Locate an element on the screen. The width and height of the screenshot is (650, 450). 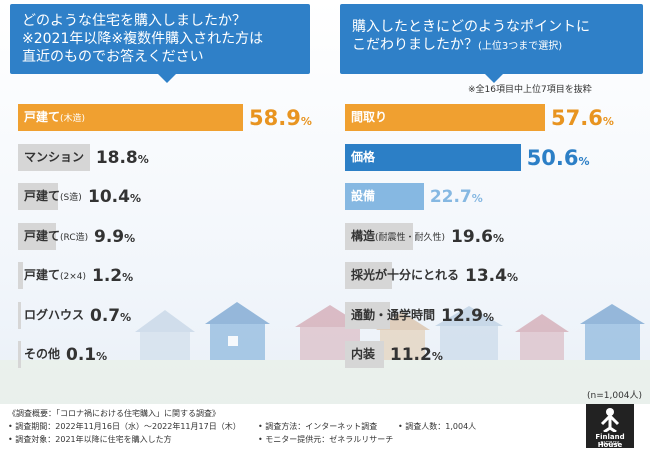
left-bar-label: 戸建て(RC造) is located at coordinates (56, 235).